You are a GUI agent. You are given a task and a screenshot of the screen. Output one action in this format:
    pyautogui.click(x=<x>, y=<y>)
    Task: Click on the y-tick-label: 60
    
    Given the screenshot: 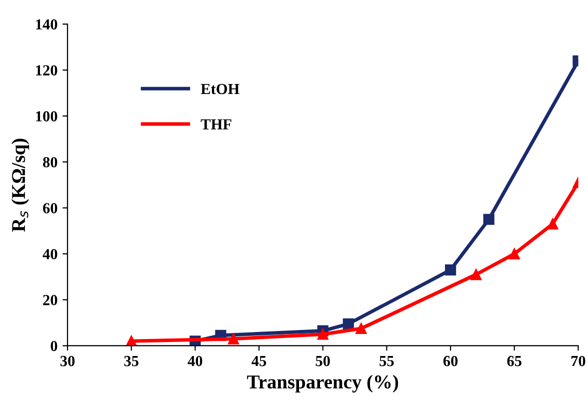 What is the action you would take?
    pyautogui.click(x=50, y=208)
    